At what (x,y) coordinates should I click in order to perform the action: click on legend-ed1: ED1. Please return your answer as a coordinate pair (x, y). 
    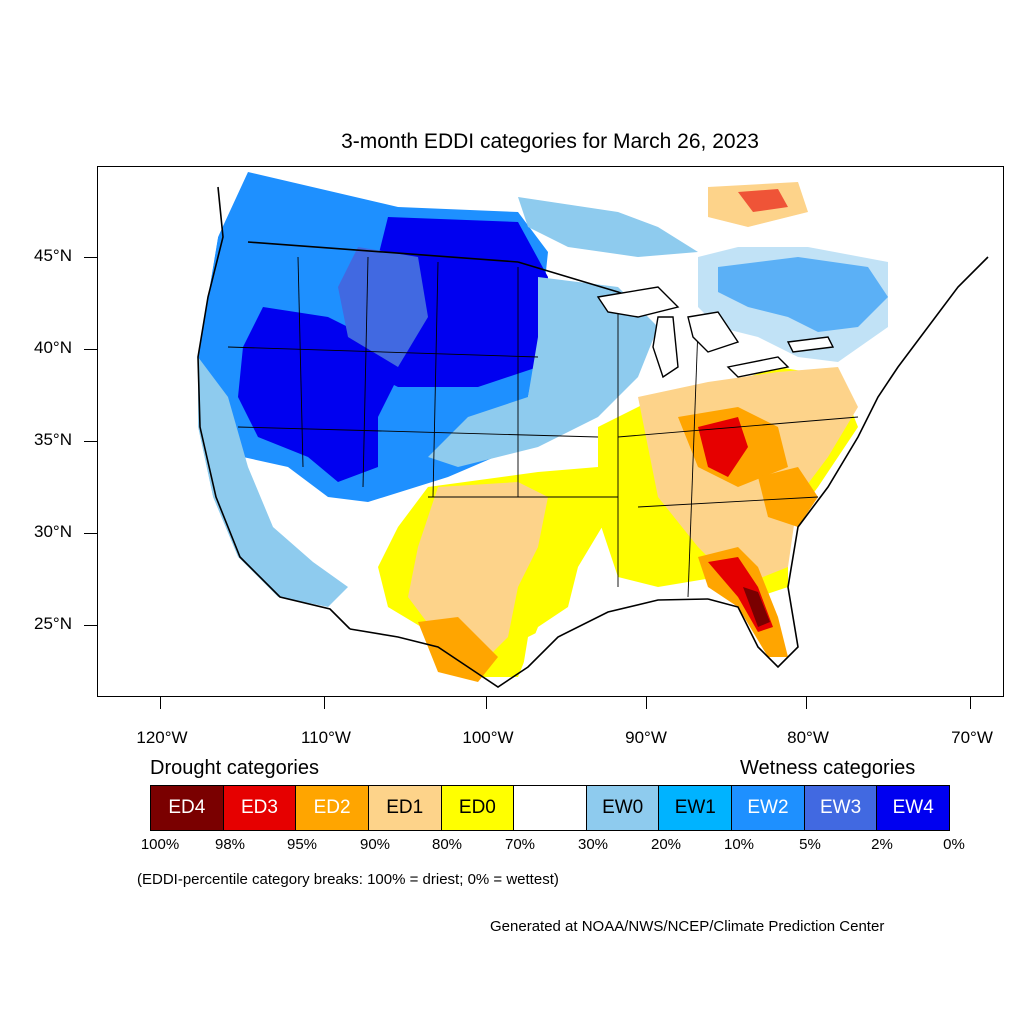
    Looking at the image, I should click on (405, 808).